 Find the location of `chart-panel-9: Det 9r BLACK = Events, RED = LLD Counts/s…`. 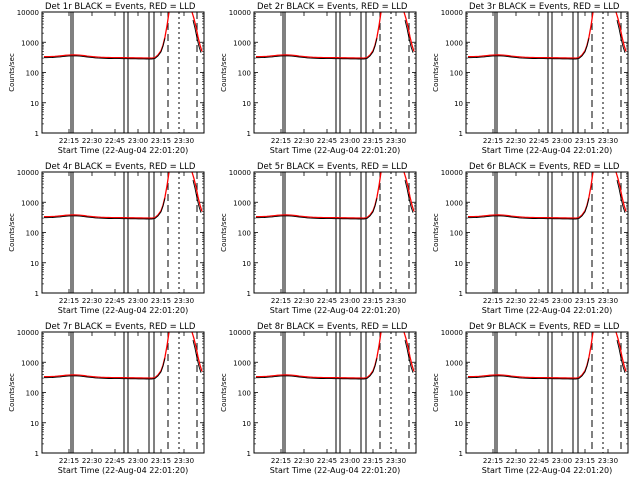

chart-panel-9: Det 9r BLACK = Events, RED = LLD Counts/s… is located at coordinates (530, 398).